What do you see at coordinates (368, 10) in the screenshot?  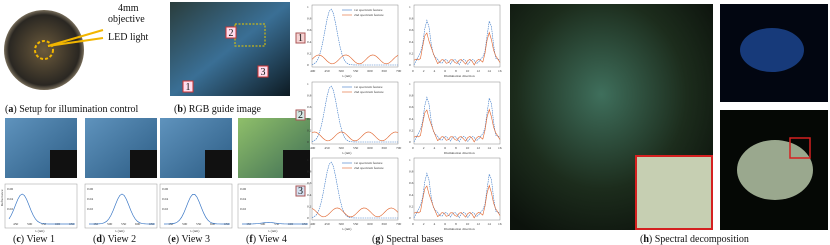 I see `legend-label: 1st spectrum feature` at bounding box center [368, 10].